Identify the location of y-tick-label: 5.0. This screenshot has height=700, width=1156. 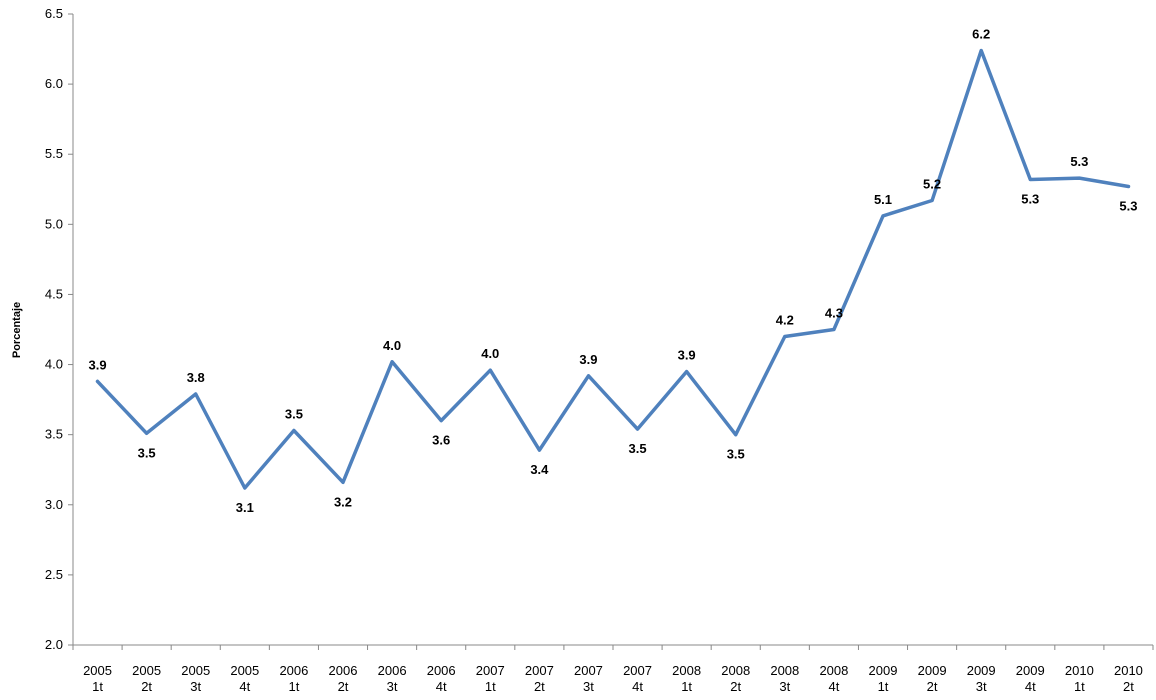
(54, 223).